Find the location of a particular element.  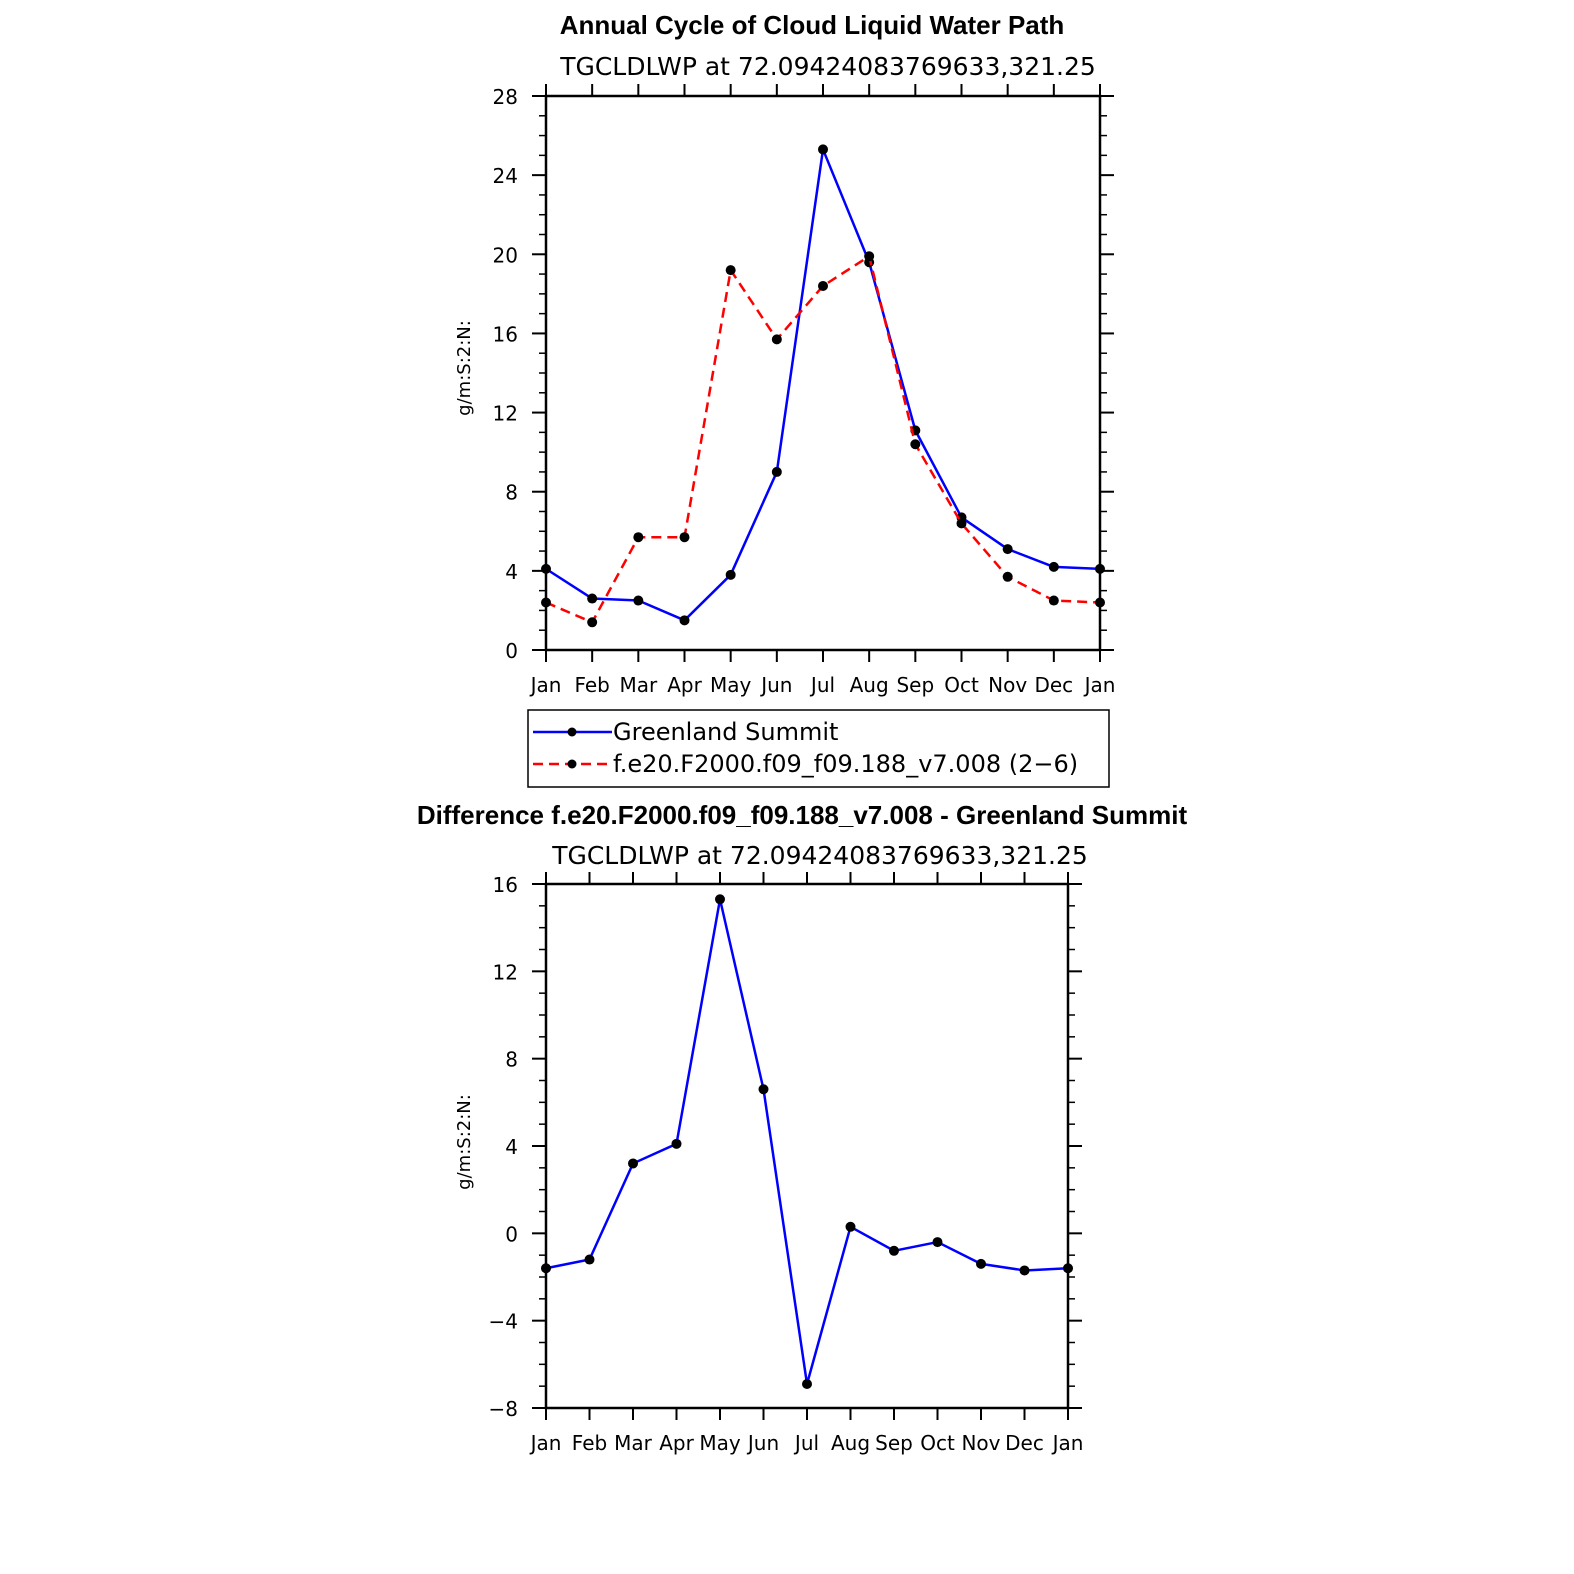

legend-box is located at coordinates (818, 748).